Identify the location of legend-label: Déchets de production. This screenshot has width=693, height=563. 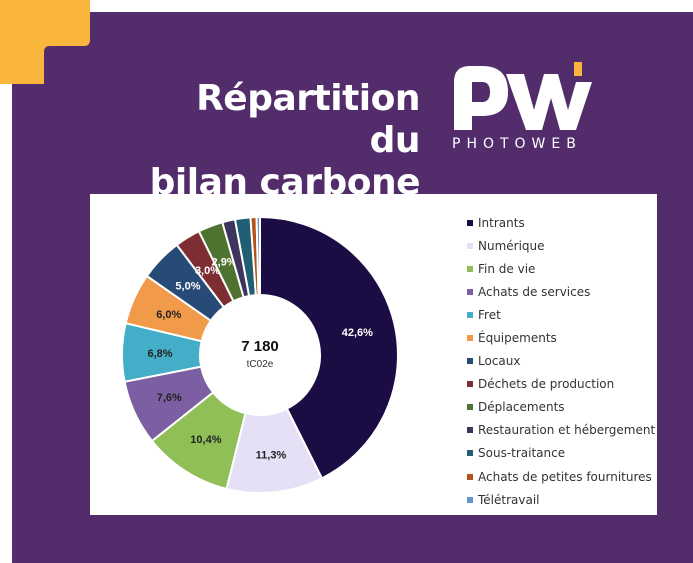
(546, 384).